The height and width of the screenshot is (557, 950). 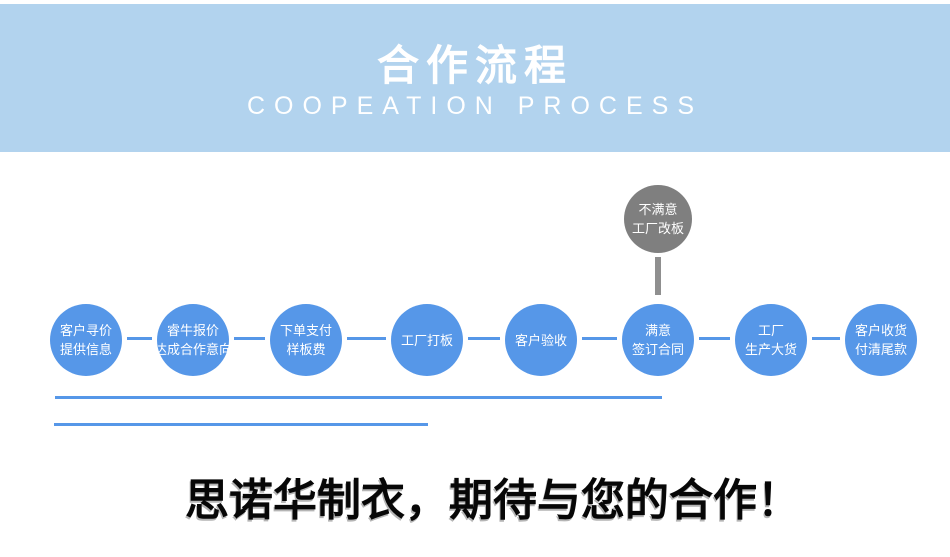 What do you see at coordinates (658, 219) in the screenshot?
I see `flow-branch-dissatisfied: 不满意 工厂改板` at bounding box center [658, 219].